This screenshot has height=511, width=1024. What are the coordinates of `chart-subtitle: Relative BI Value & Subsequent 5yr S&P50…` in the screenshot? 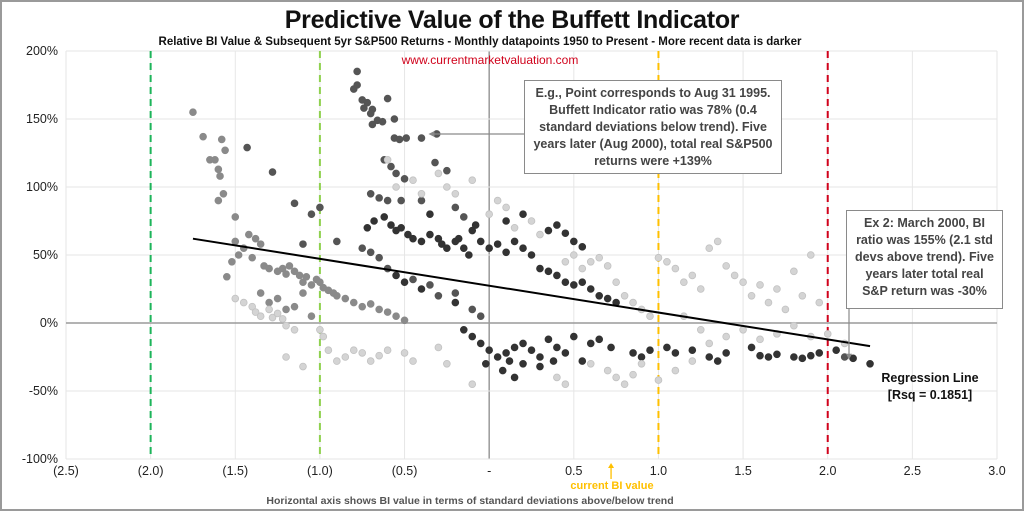 It's located at (480, 42).